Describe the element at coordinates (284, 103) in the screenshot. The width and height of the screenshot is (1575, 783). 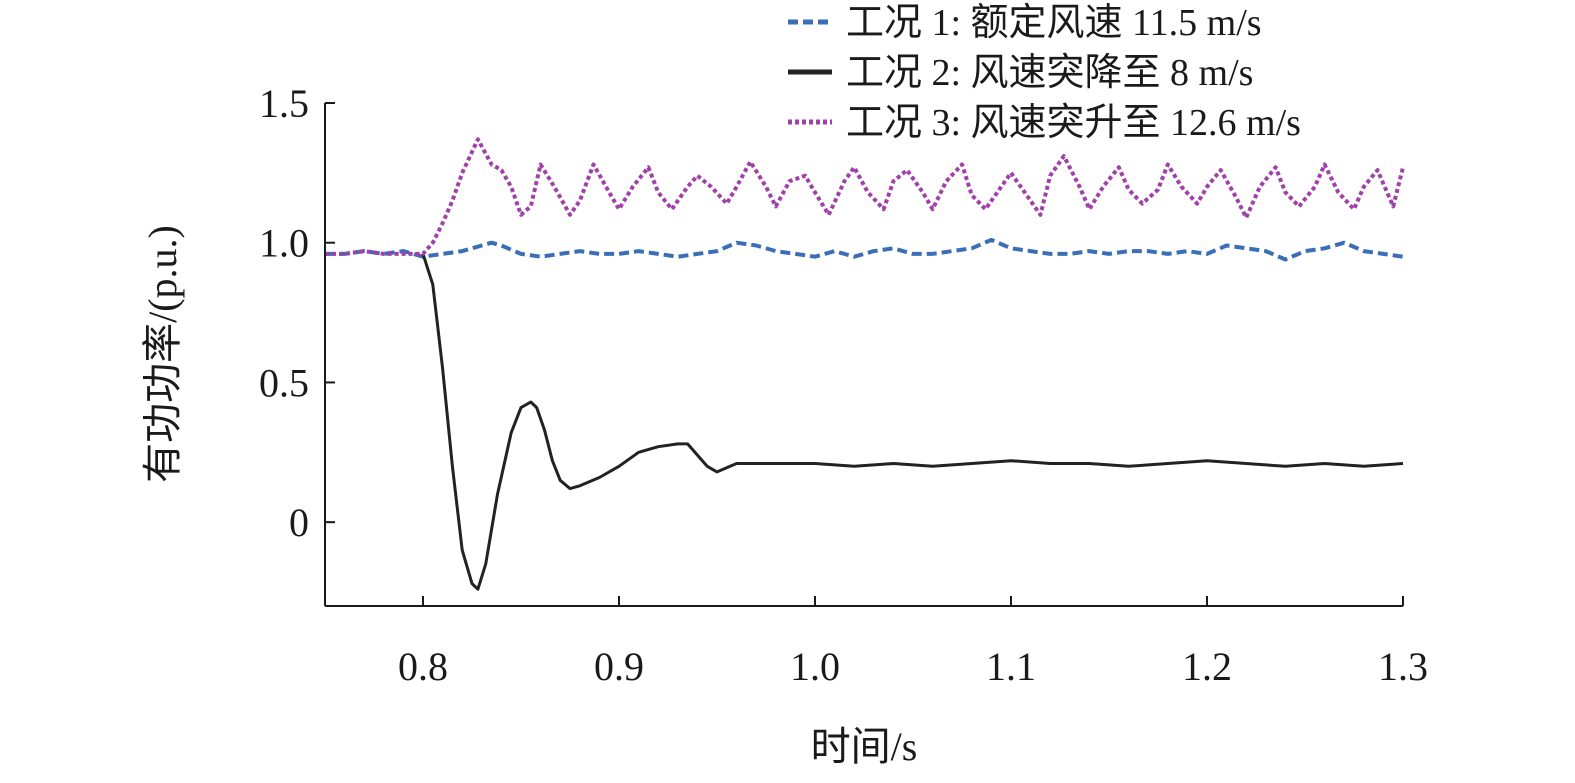
I see `y-tick-label: 1.5` at that location.